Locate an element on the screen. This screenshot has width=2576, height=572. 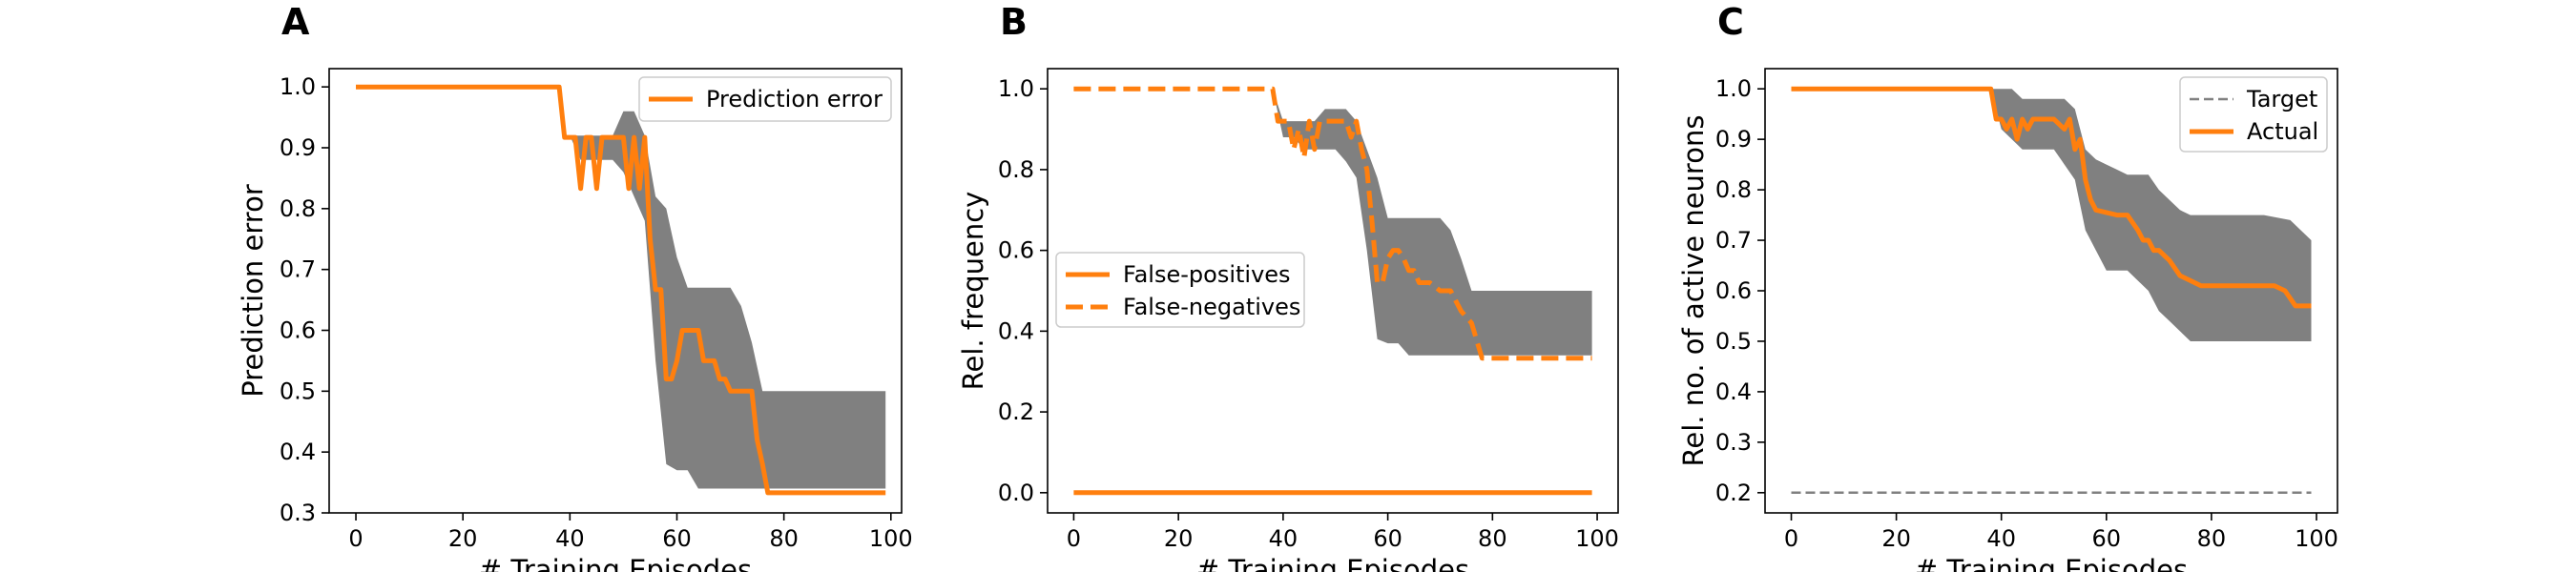
chart-1-ytick-label-1: 0.2 is located at coordinates (1016, 411).